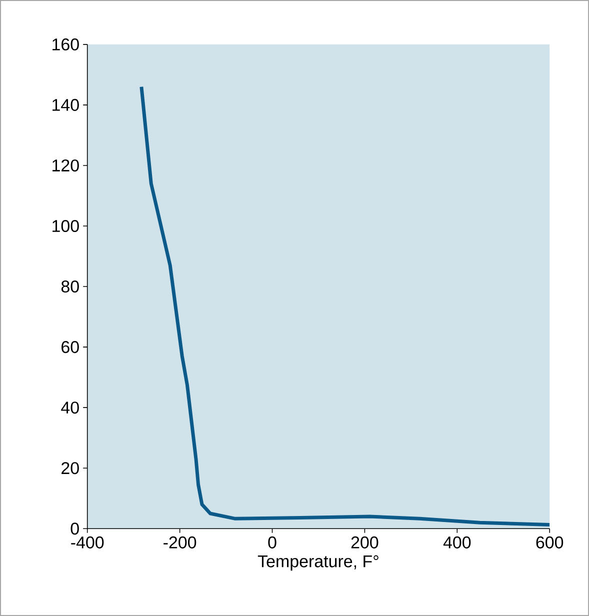  Describe the element at coordinates (70, 286) in the screenshot. I see `y-tick-label: 80` at that location.